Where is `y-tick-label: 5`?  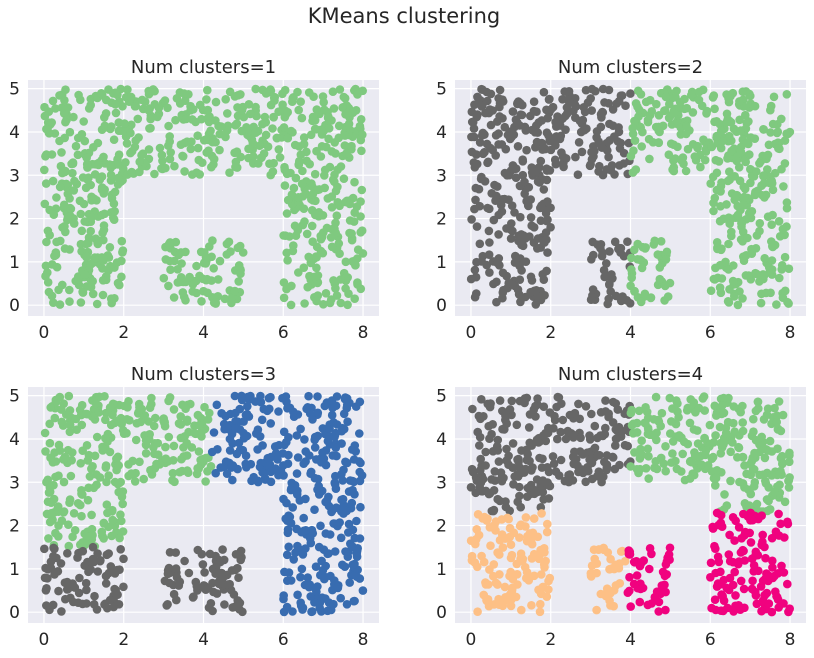 y-tick-label: 5 is located at coordinates (441, 90).